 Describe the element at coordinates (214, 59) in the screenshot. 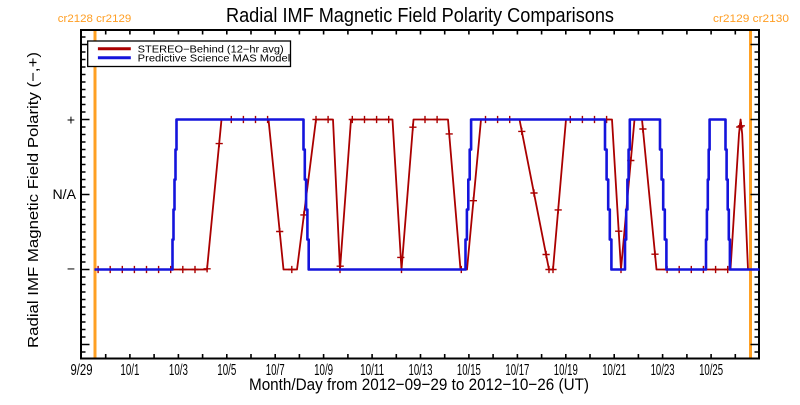

I see `svg-text: Predictive Science MAS Model` at that location.